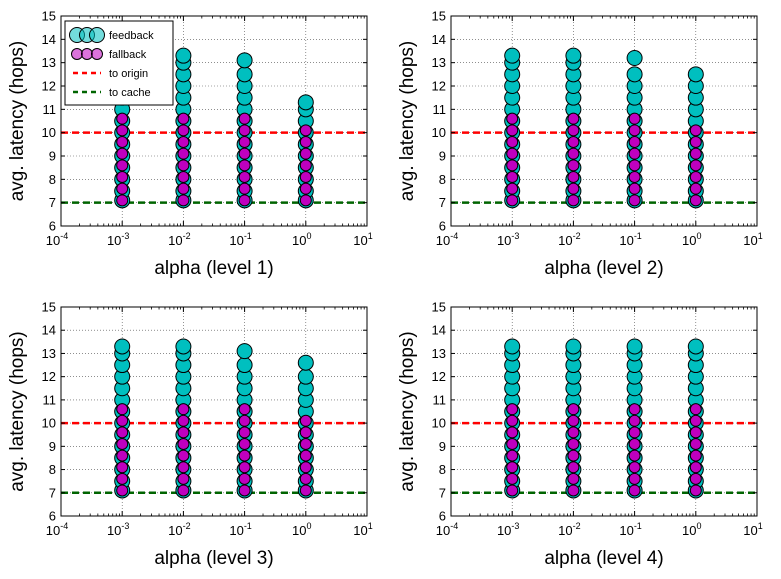 The width and height of the screenshot is (781, 579). I want to click on y-tick-label: 9, so click(442, 446).